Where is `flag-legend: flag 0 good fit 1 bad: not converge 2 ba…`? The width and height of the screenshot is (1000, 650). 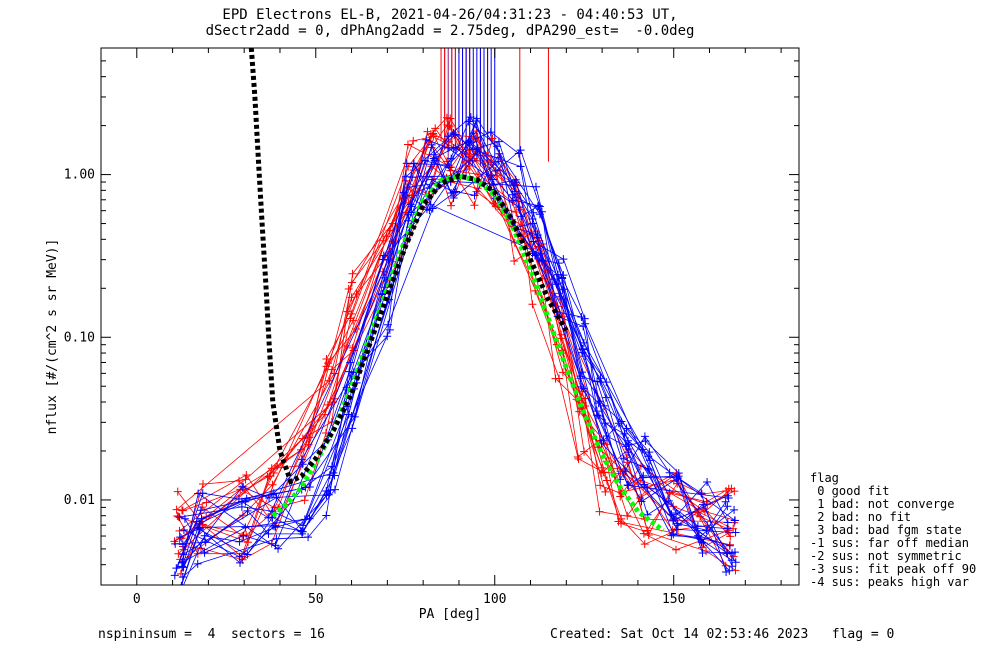
flag-legend: flag 0 good fit 1 bad: not converge 2 ba… is located at coordinates (893, 530).